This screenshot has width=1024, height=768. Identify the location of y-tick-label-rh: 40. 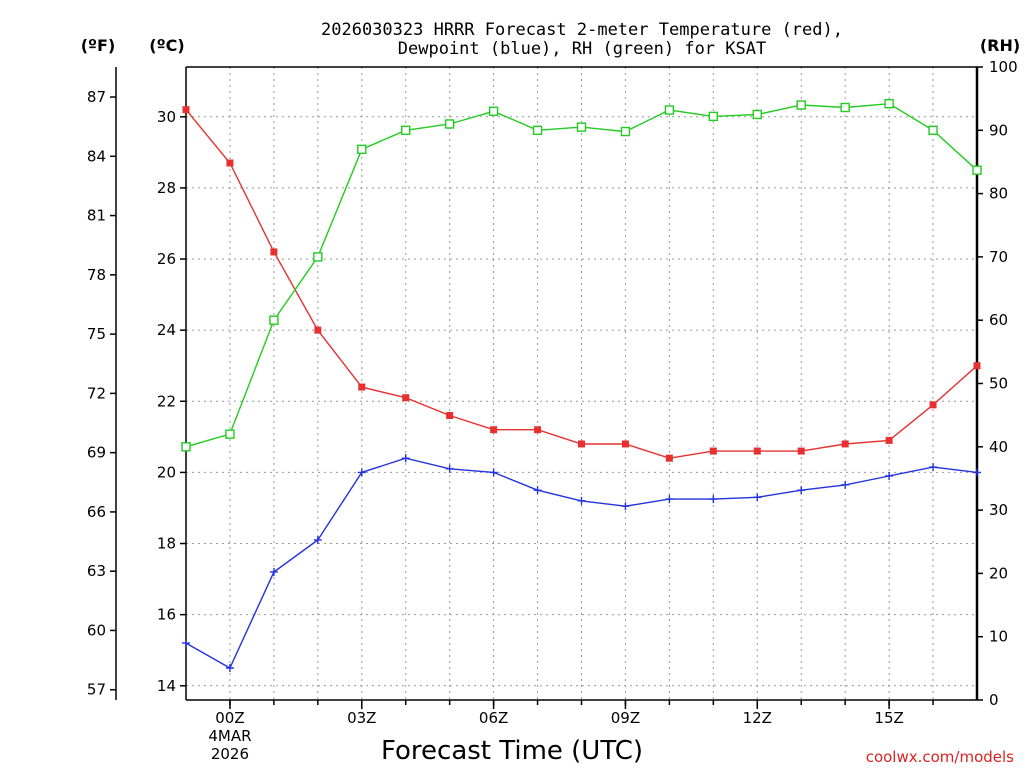
(998, 447).